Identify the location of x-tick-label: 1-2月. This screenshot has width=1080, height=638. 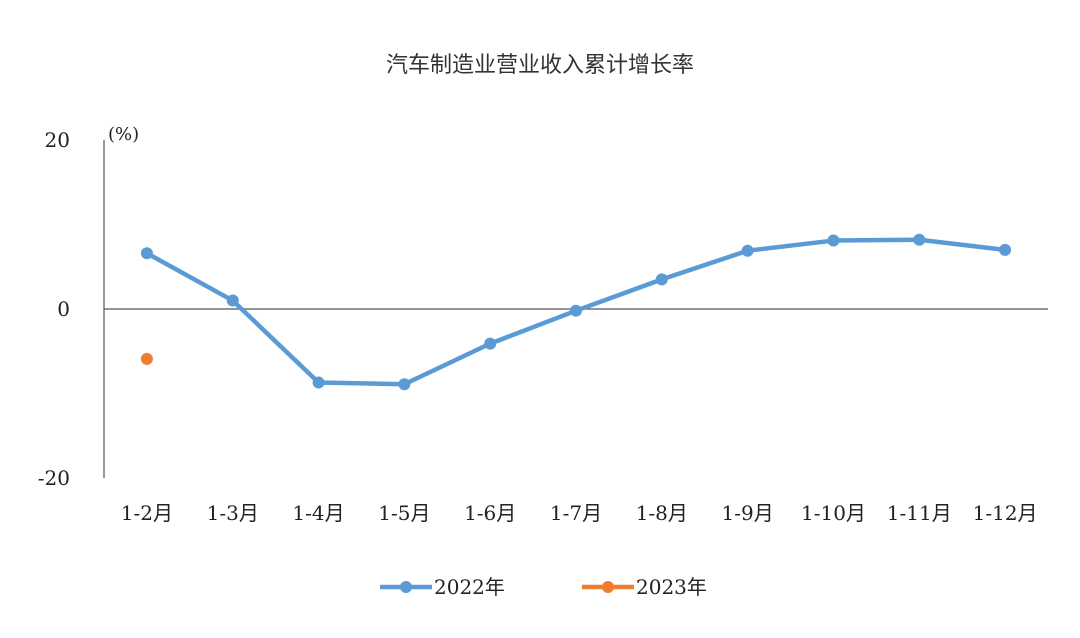
(147, 513).